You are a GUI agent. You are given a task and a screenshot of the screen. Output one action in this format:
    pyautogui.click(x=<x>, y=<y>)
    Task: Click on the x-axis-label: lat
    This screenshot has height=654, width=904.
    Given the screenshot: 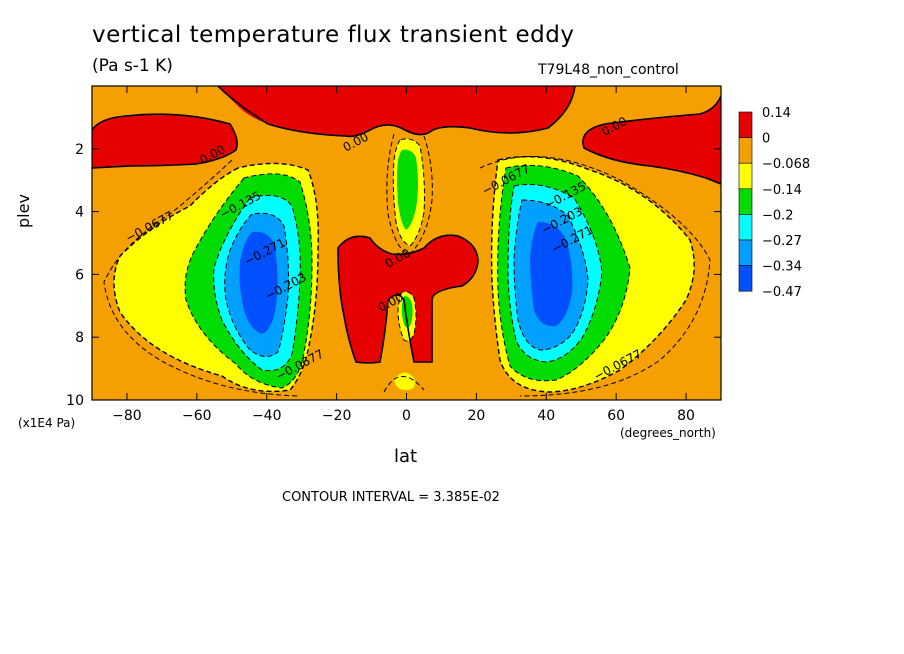 What is the action you would take?
    pyautogui.click(x=406, y=456)
    